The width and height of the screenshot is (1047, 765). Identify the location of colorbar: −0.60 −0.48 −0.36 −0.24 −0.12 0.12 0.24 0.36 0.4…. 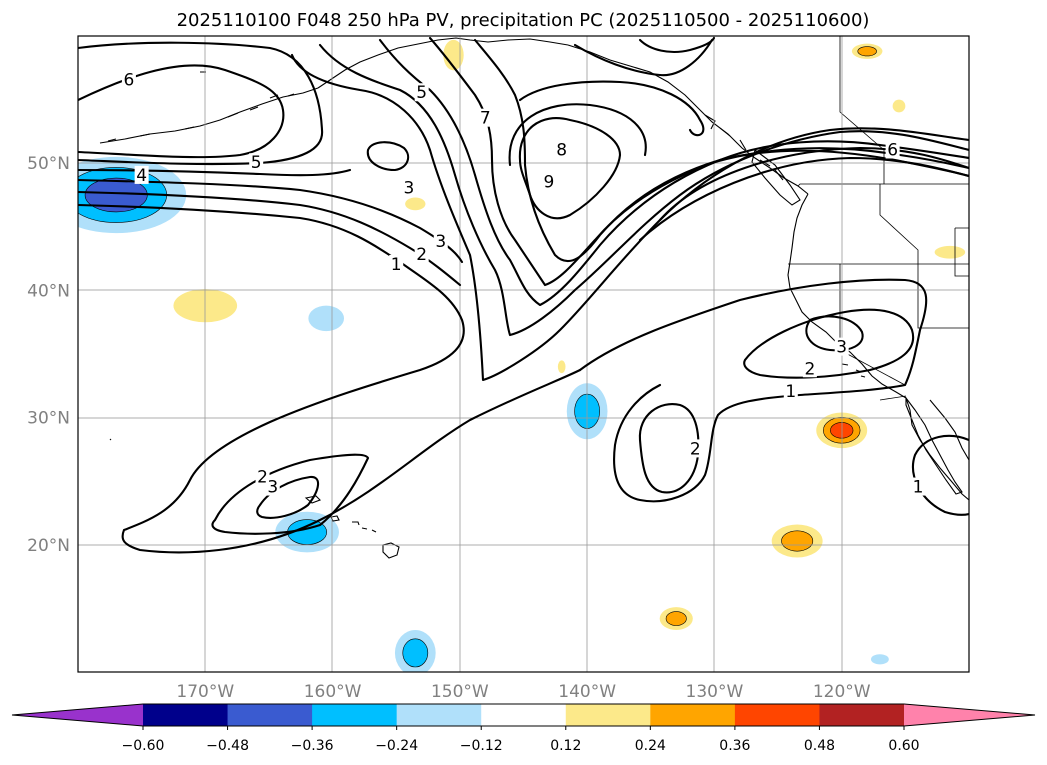
(523, 728).